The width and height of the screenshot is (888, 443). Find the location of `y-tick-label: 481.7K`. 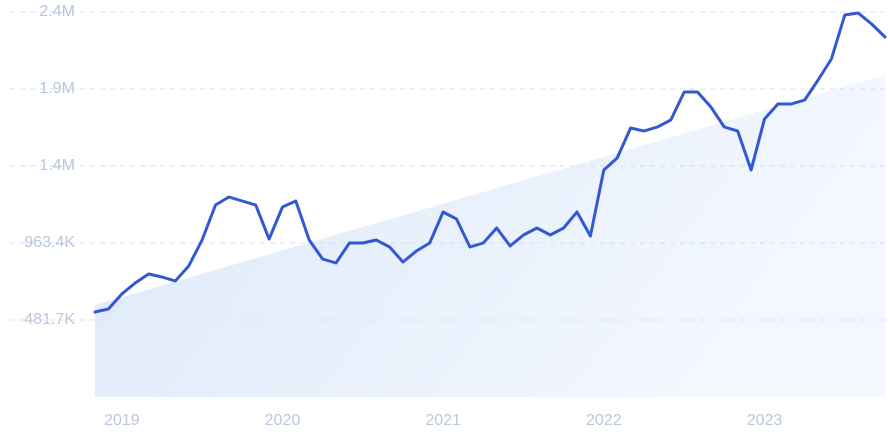

y-tick-label: 481.7K is located at coordinates (49, 319).